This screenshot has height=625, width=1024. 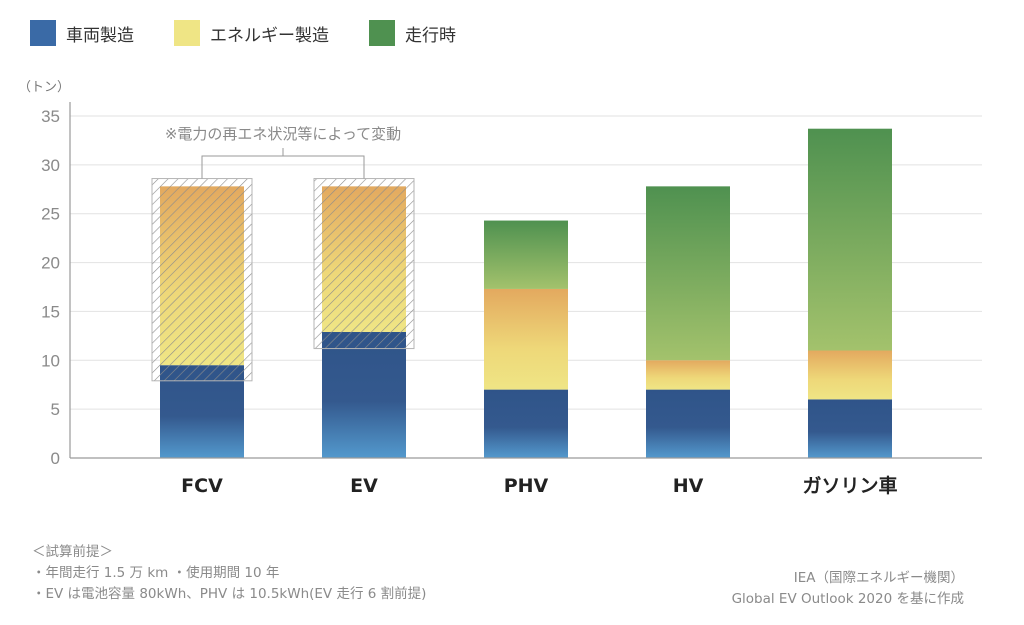 What do you see at coordinates (43, 33) in the screenshot?
I see `legend-swatch-vehicle` at bounding box center [43, 33].